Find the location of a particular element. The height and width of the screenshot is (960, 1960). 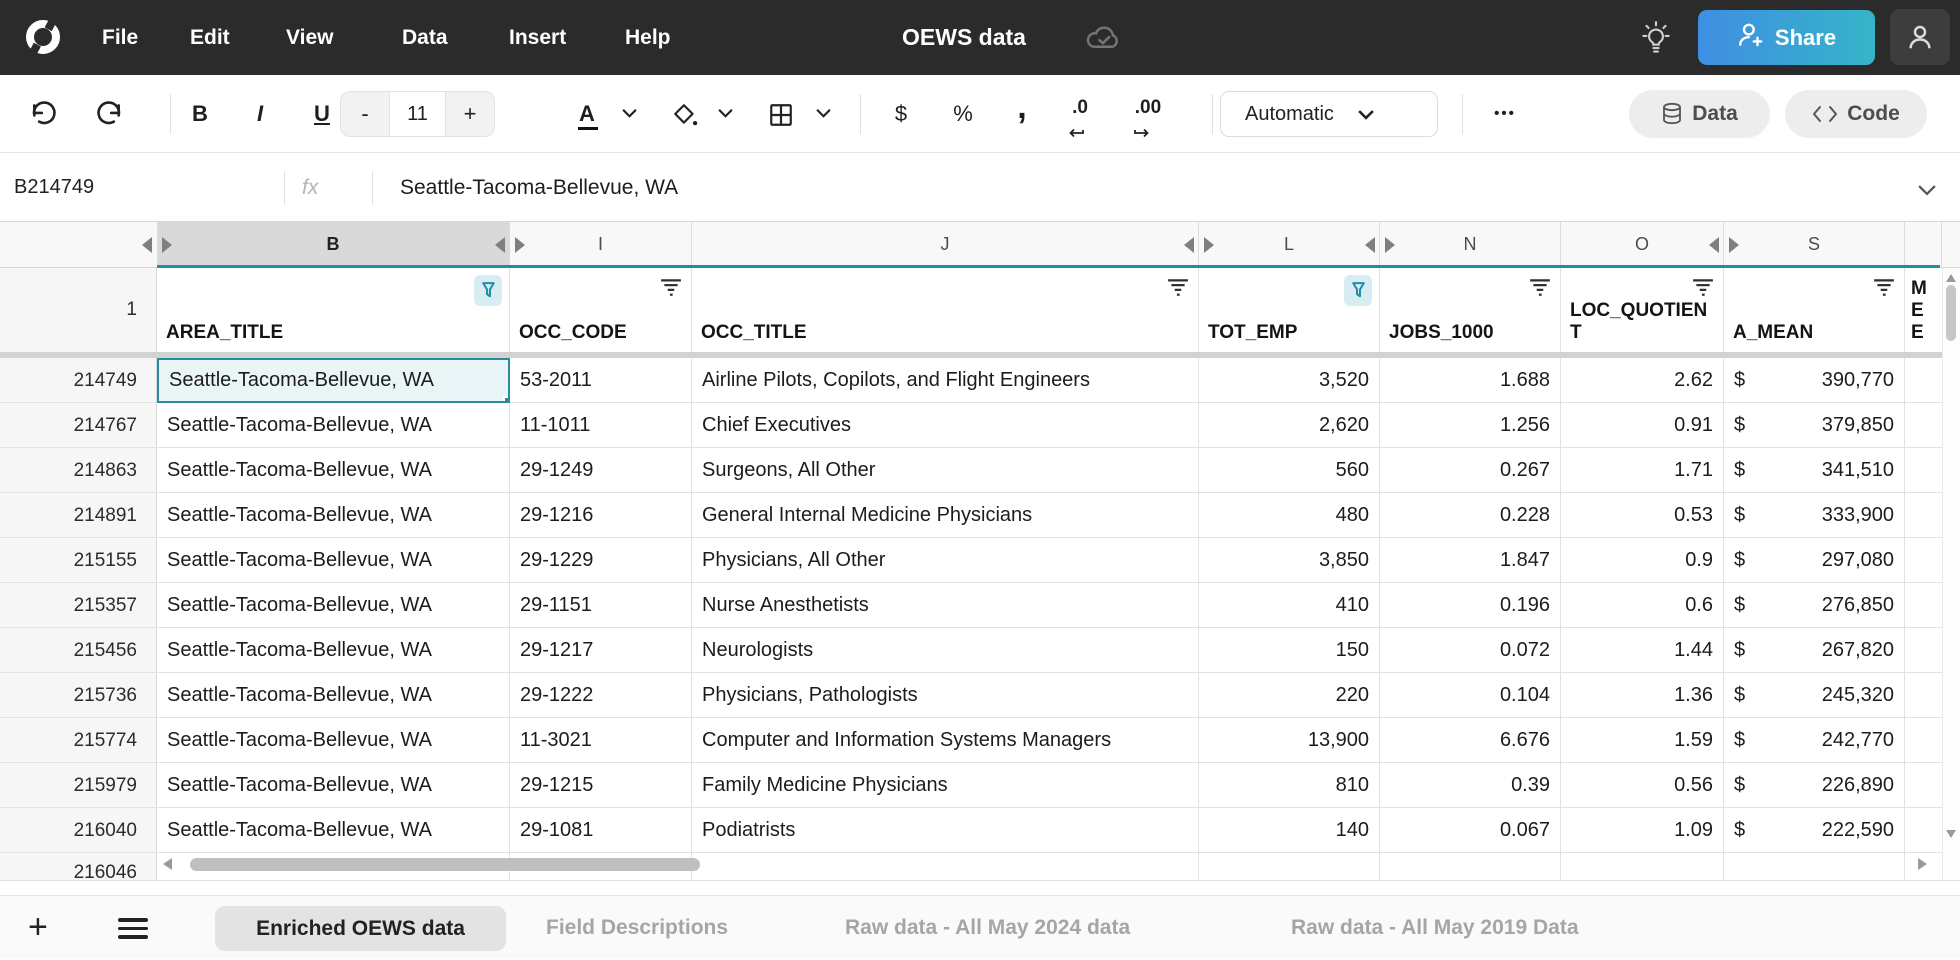

comma-format-button: , is located at coordinates (1022, 107).